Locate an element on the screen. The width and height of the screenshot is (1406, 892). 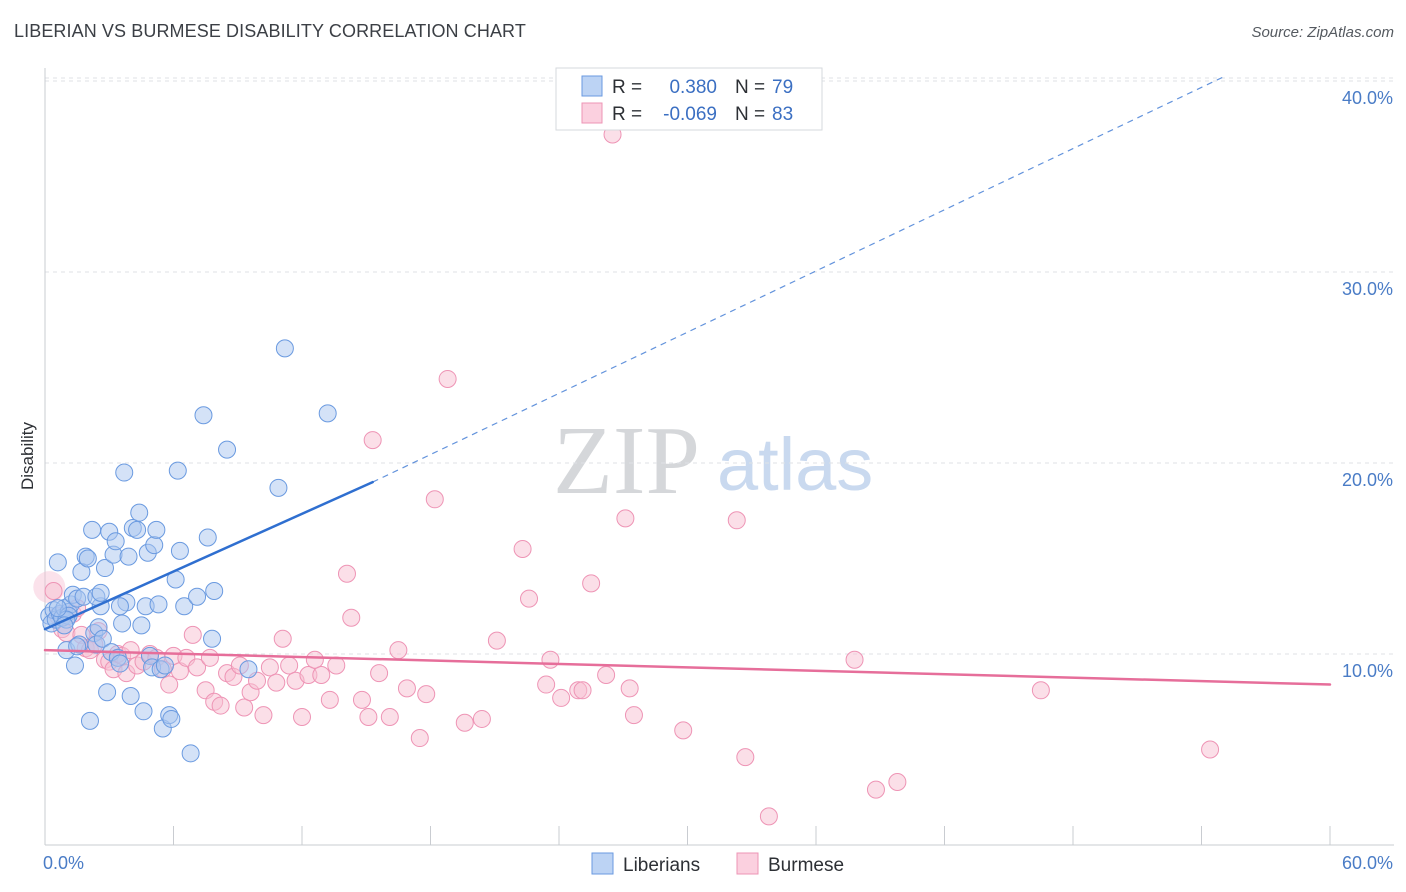
bottom-legend-swatch-liberians is located at coordinates (602, 863).